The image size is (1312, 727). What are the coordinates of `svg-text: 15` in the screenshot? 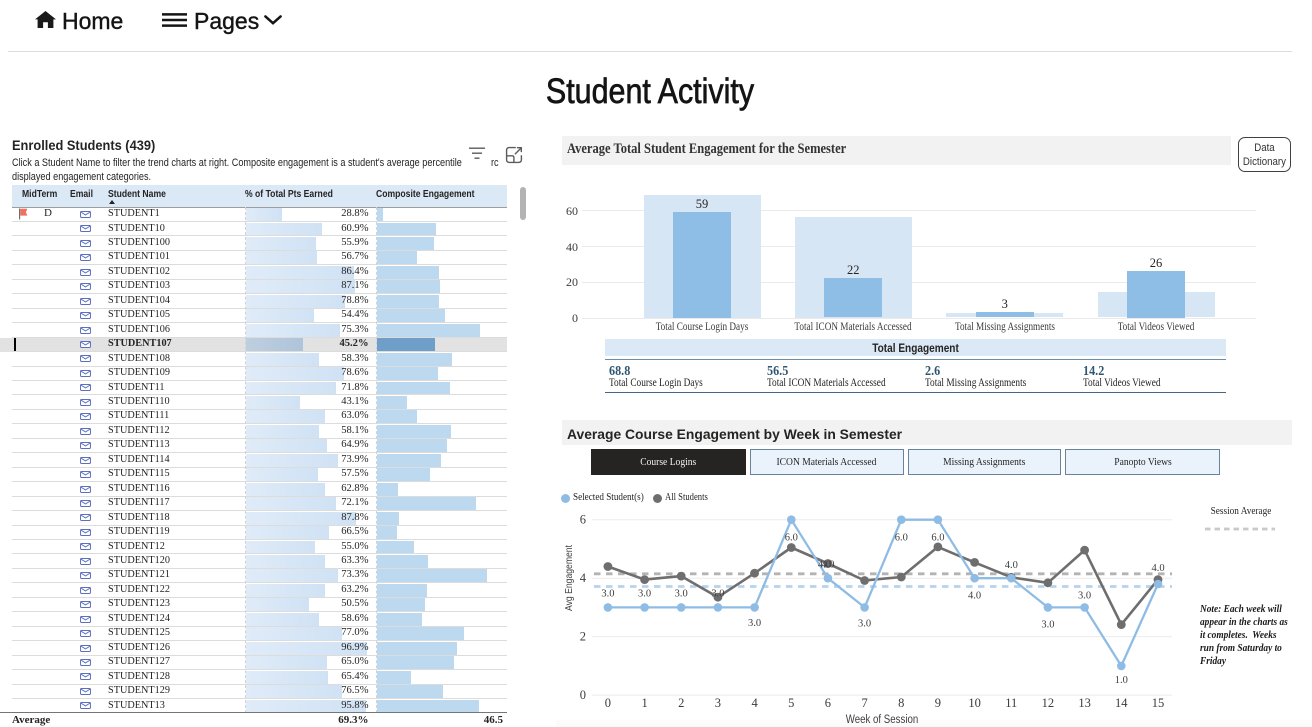 It's located at (1158, 703).